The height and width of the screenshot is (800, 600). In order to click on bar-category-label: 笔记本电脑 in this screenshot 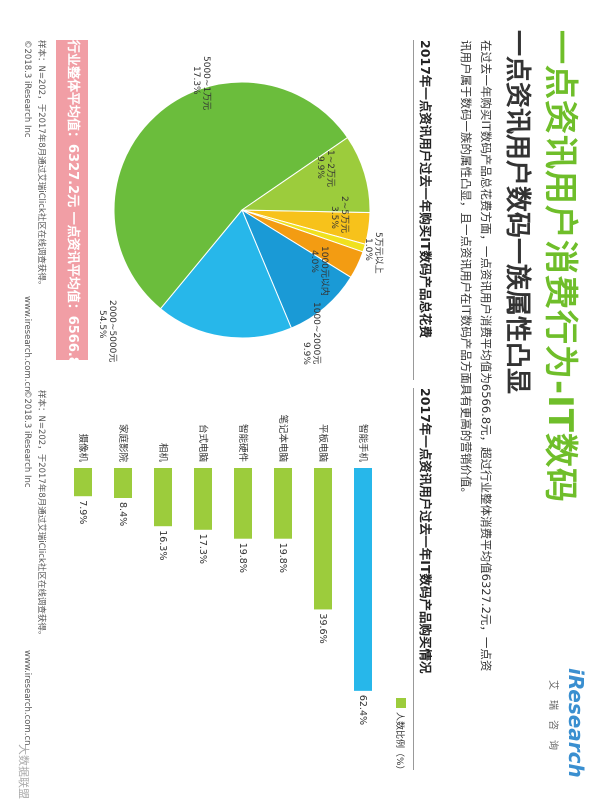, I will do `click(283, 438)`.